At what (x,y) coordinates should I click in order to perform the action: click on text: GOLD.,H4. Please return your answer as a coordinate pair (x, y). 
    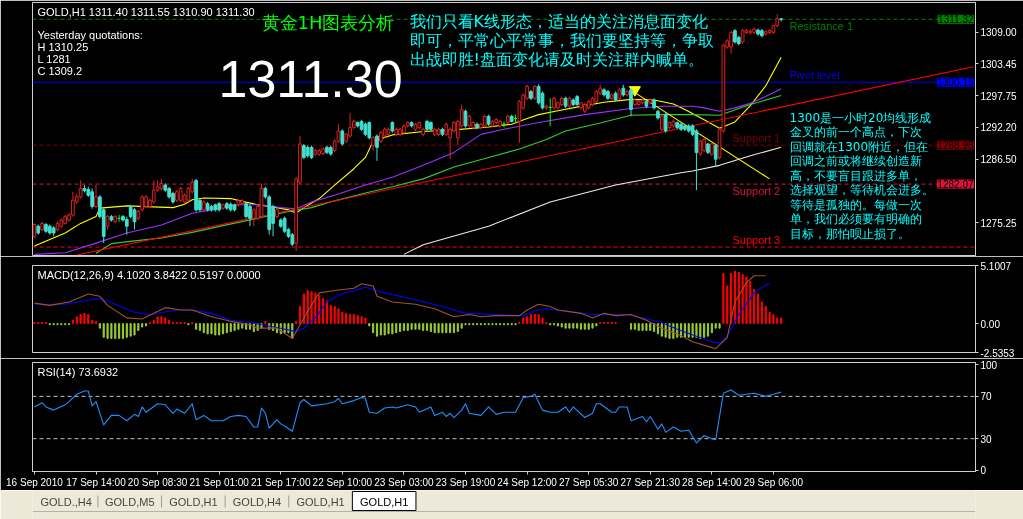
    Looking at the image, I should click on (66, 501).